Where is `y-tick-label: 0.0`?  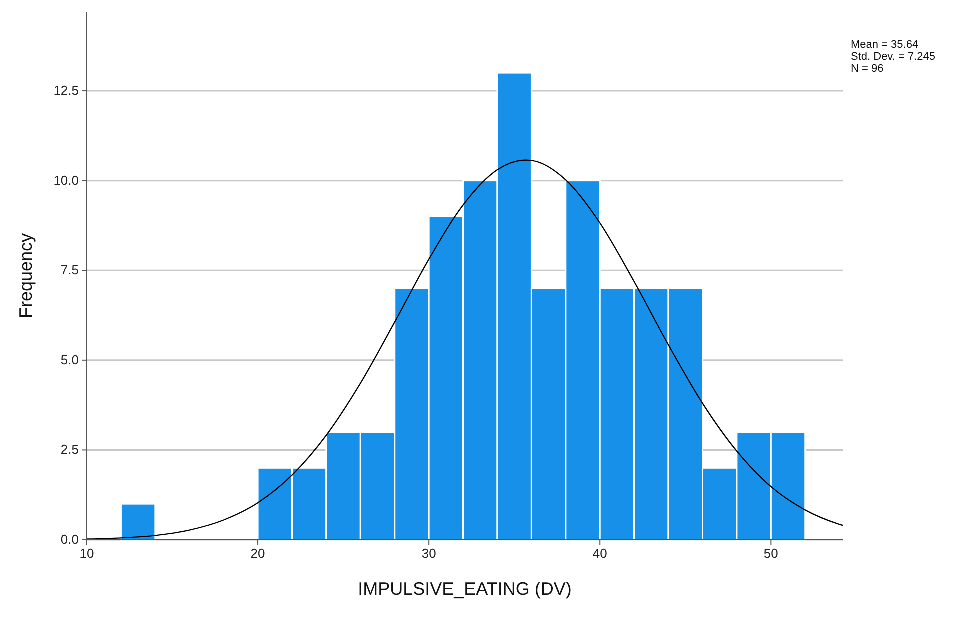
y-tick-label: 0.0 is located at coordinates (69, 539).